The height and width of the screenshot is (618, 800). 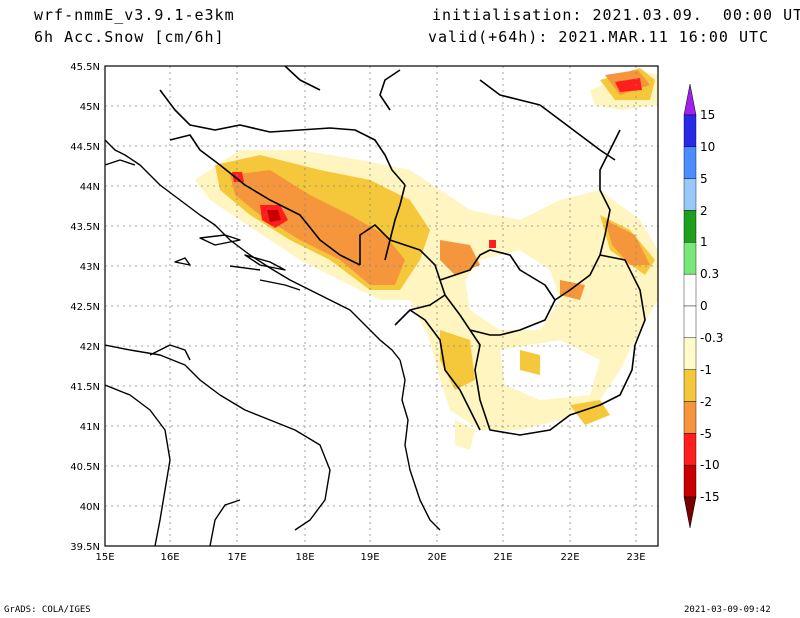 I want to click on lon-label: 16E, so click(x=169, y=557).